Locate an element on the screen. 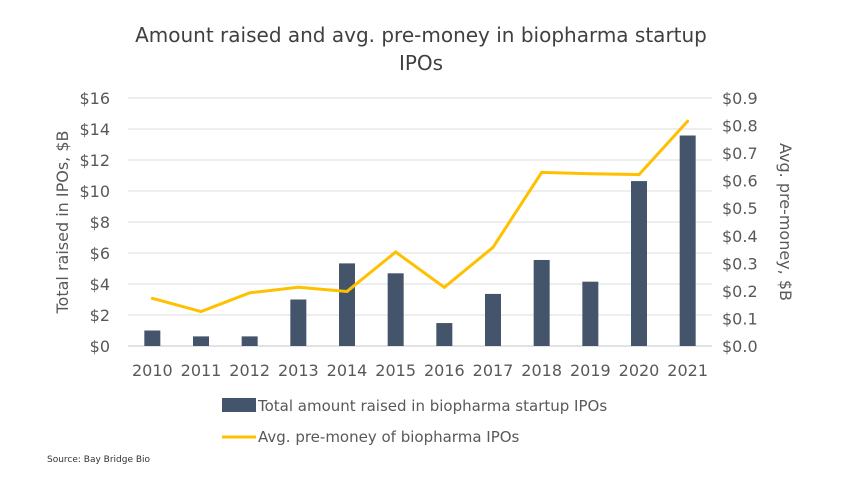  y2-axis-title: Avg. pre-money, $B is located at coordinates (785, 222).